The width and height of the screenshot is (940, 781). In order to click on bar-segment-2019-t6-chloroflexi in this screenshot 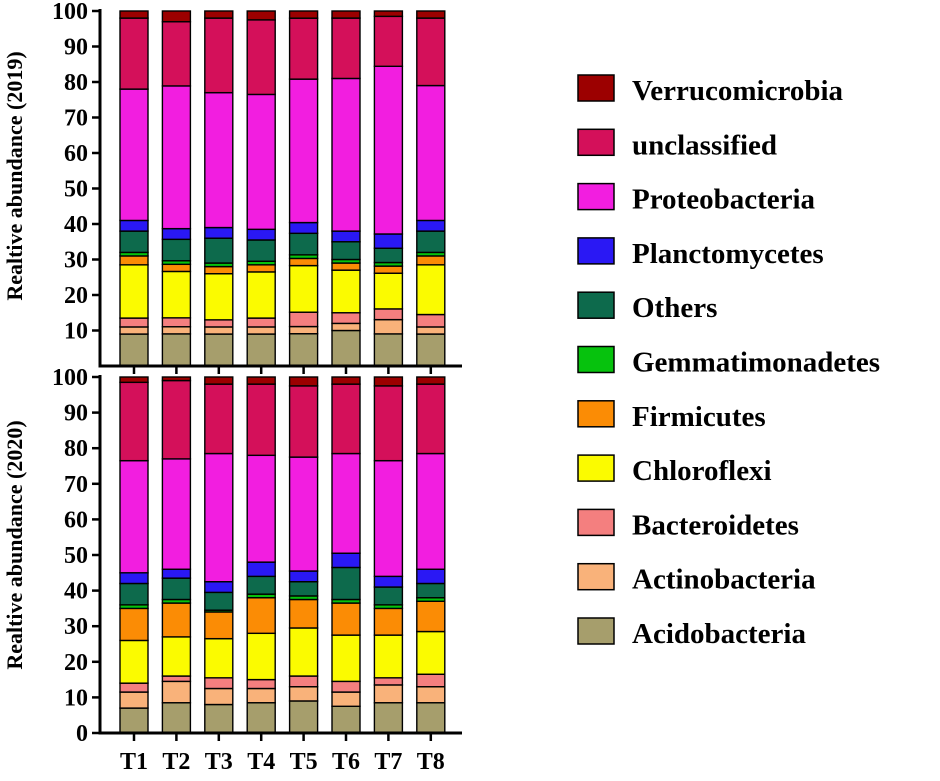, I will do `click(346, 291)`.